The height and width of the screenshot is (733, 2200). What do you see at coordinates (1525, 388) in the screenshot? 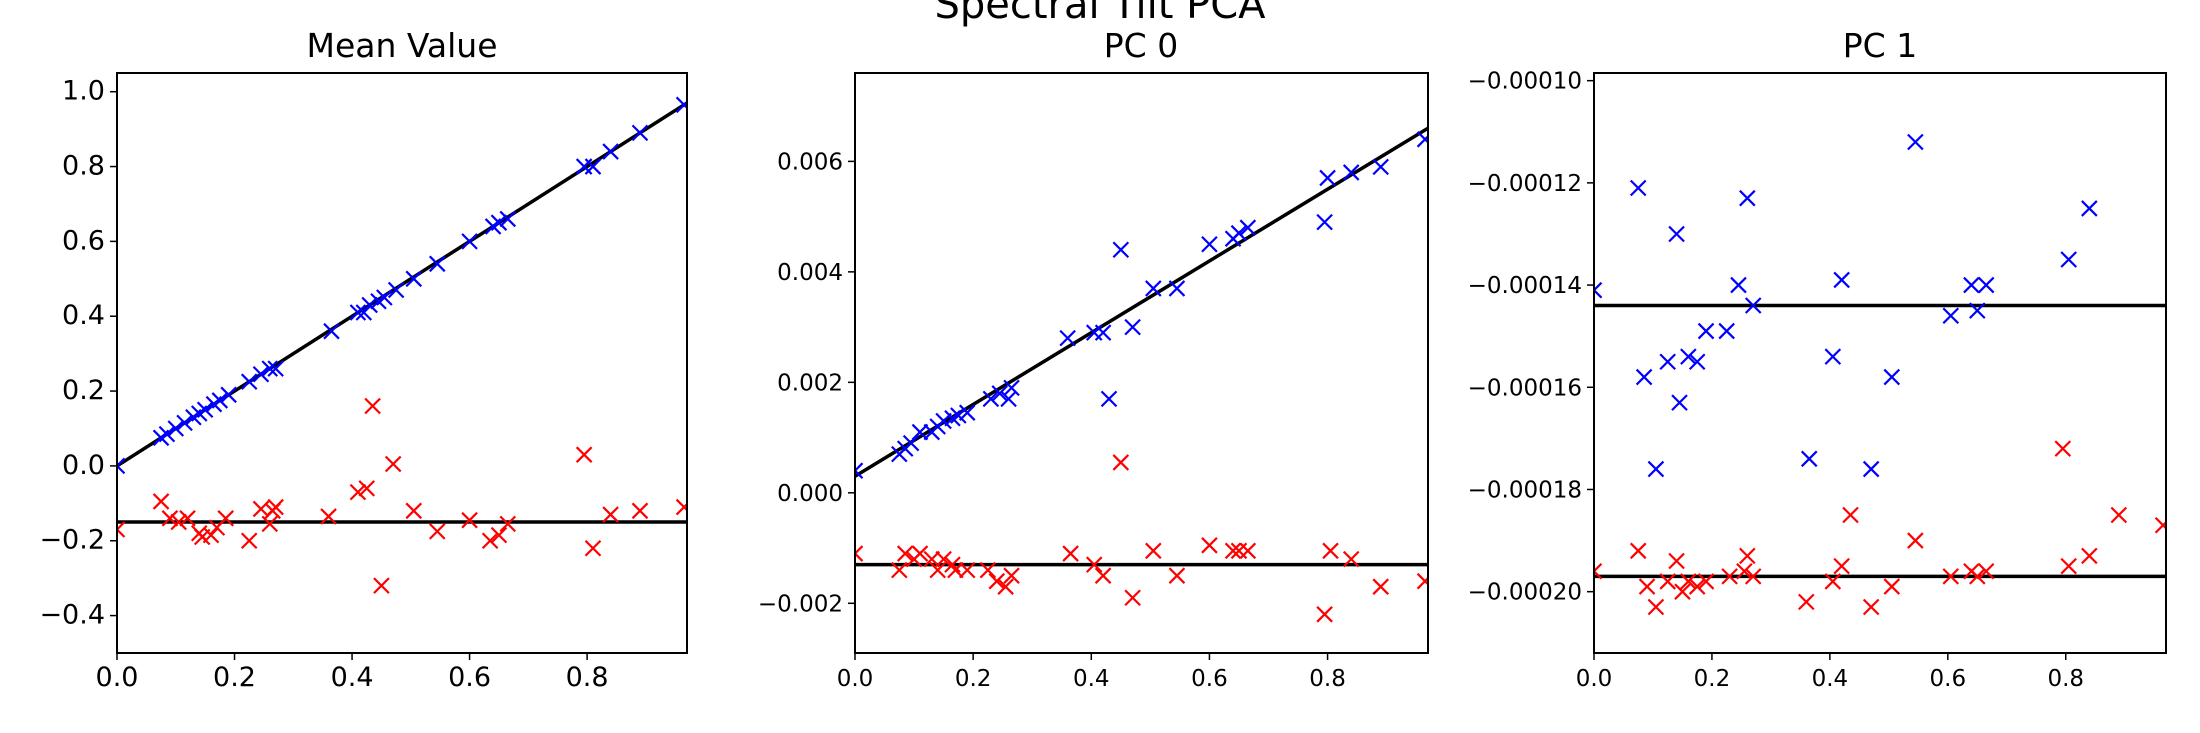
I see `y-tick-label: −0.00016` at bounding box center [1525, 388].